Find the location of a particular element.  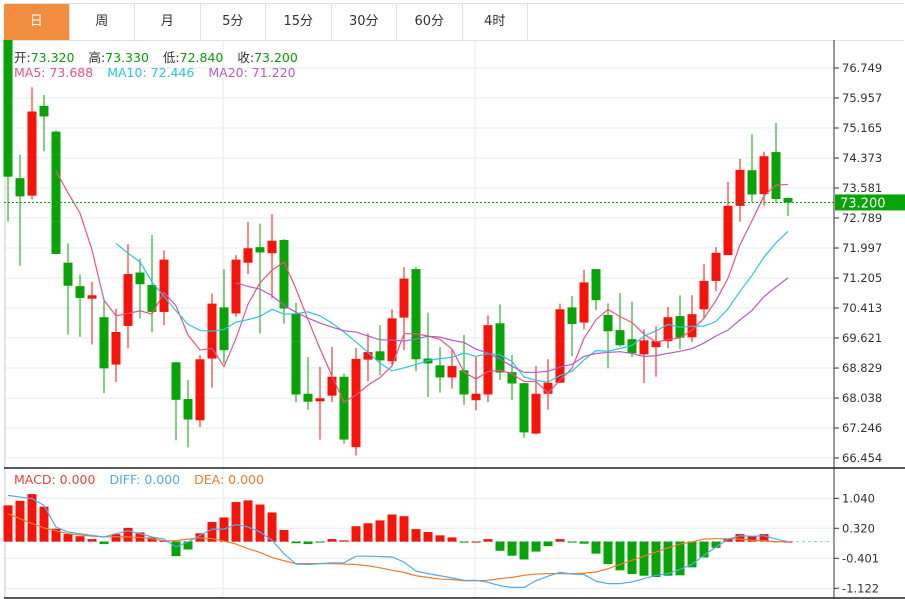

tab-4hour: 4时 is located at coordinates (495, 22).